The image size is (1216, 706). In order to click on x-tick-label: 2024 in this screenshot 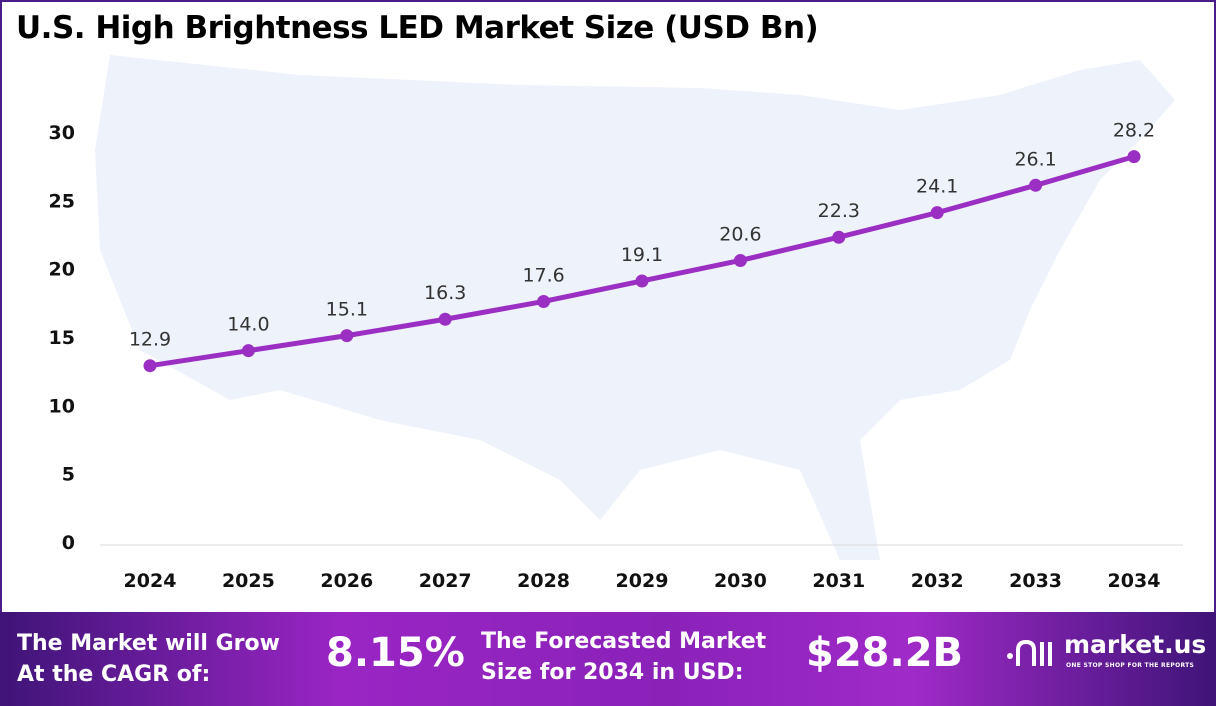, I will do `click(150, 581)`.